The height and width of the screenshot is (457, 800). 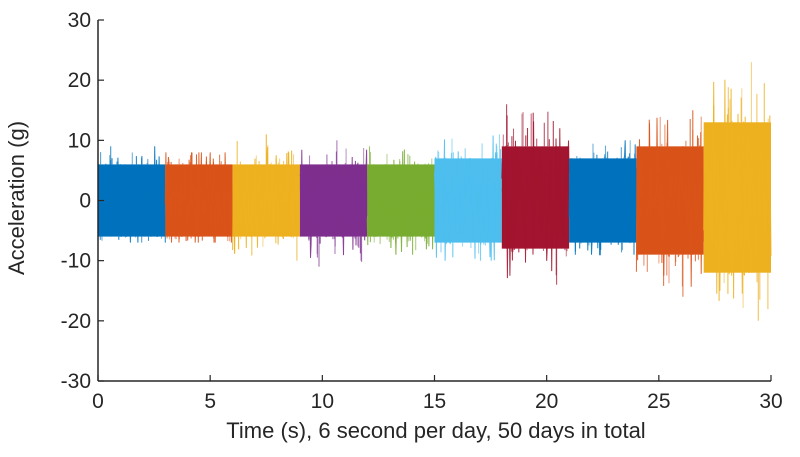 What do you see at coordinates (76, 321) in the screenshot?
I see `y-tick-label: -20` at bounding box center [76, 321].